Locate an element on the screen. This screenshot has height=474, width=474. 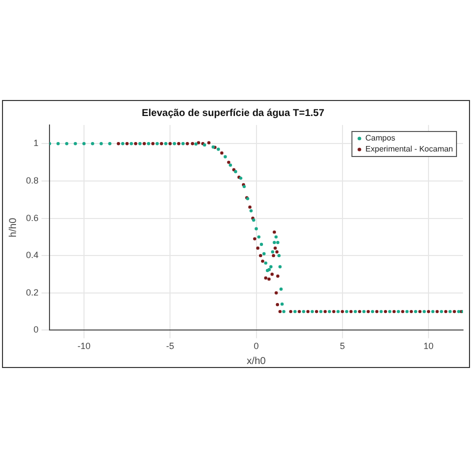
y-tick-label: 0.2 is located at coordinates (32, 292).